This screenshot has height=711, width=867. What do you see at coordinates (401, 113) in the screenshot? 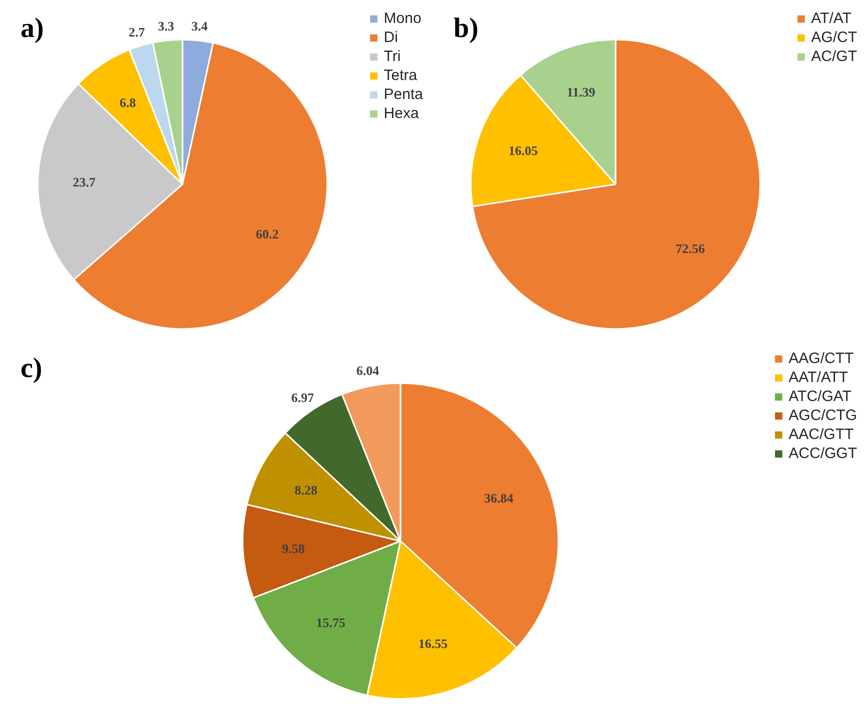
I see `legend-label: Hexa` at bounding box center [401, 113].